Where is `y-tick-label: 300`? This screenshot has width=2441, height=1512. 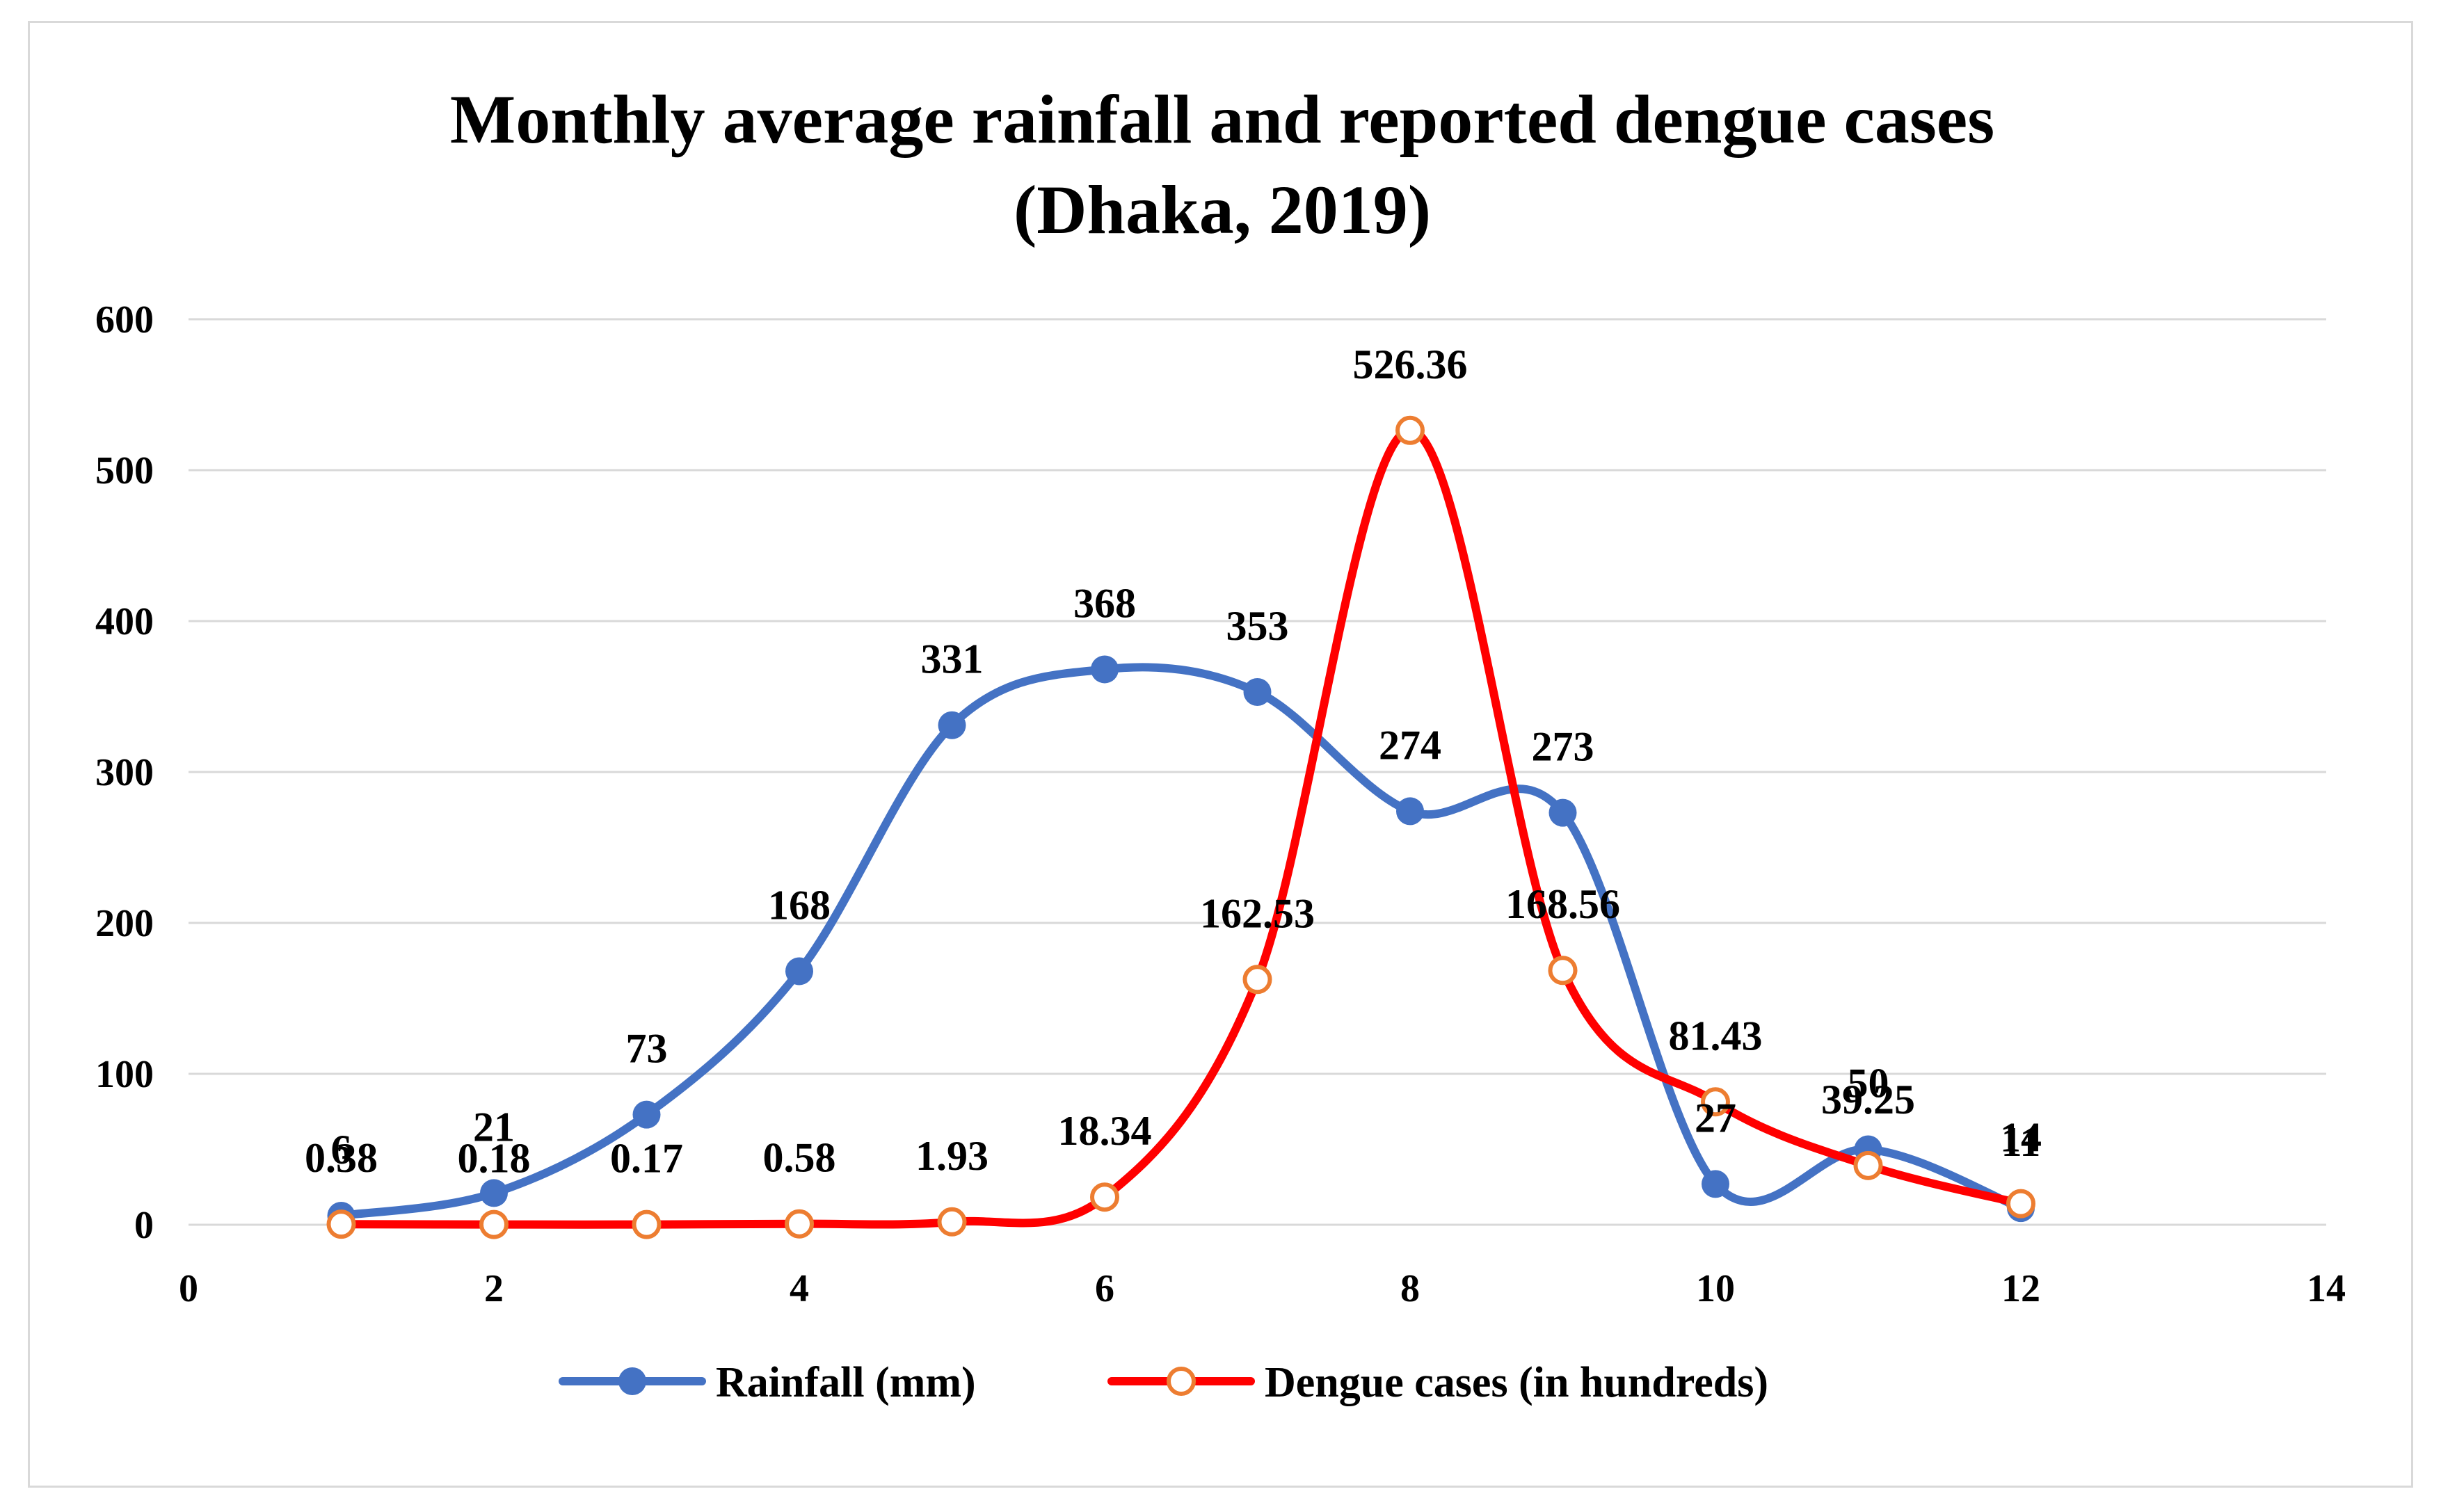
y-tick-label: 300 is located at coordinates (124, 773).